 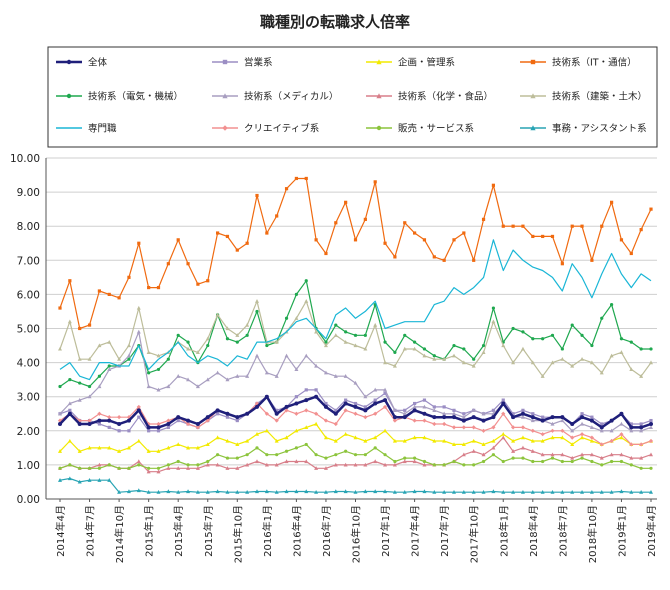 I want to click on legend-label: 専門職, so click(x=102, y=129).